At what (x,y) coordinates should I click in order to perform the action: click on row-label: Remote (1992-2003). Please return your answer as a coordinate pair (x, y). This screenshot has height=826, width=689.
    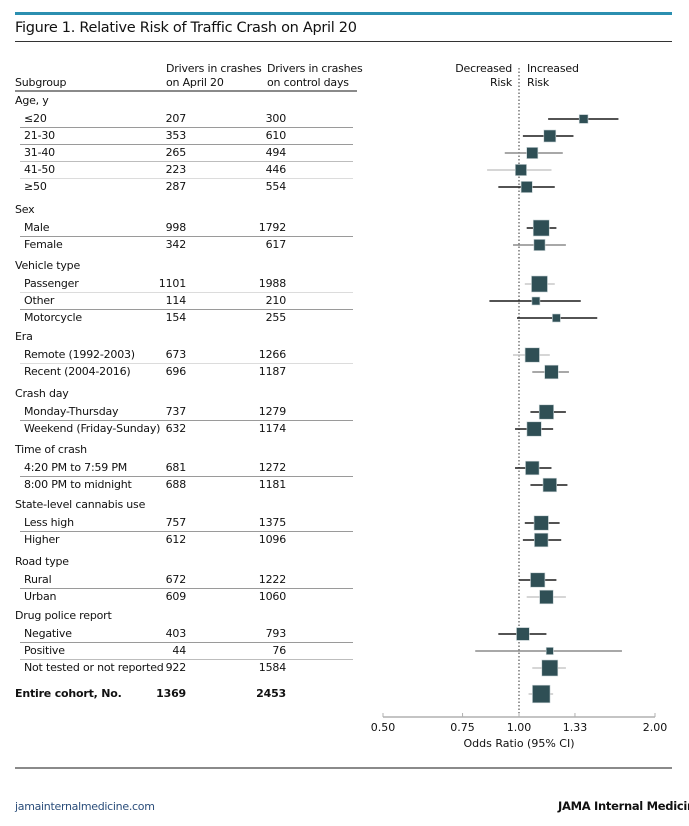
    Looking at the image, I should click on (79, 354).